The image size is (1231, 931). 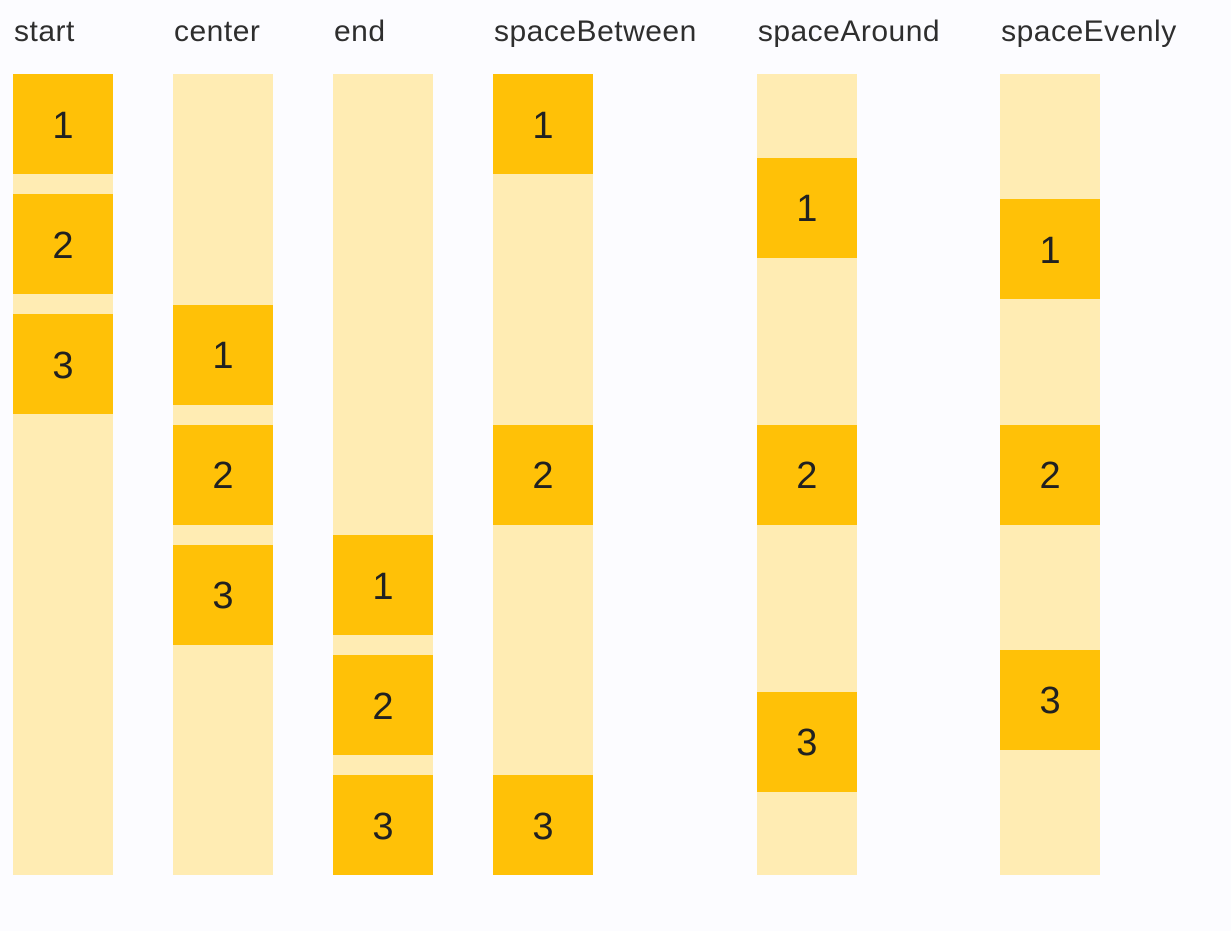 What do you see at coordinates (217, 31) in the screenshot?
I see `alignment-label: center` at bounding box center [217, 31].